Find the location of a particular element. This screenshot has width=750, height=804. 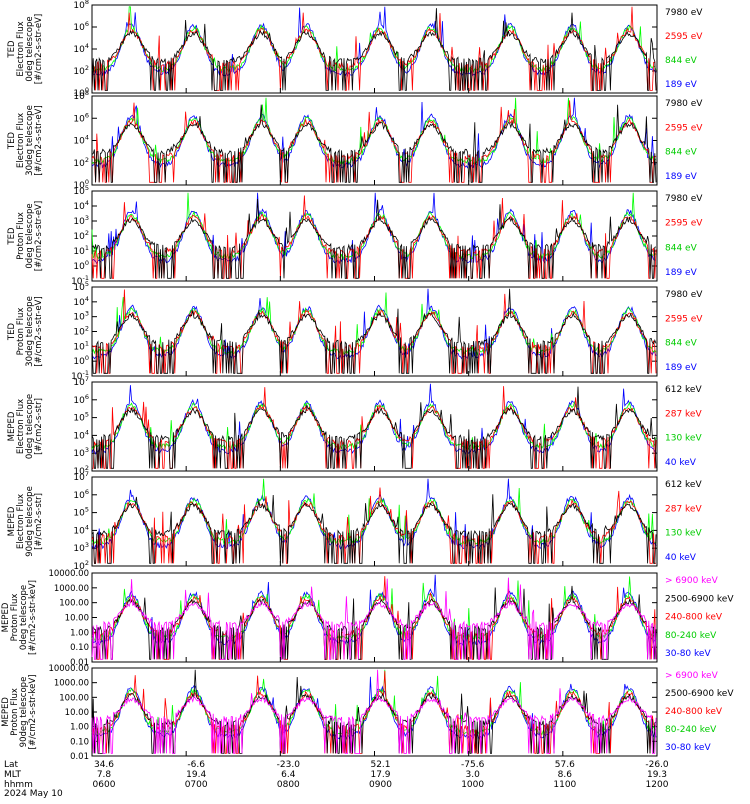

x-tick-label-hhmm: 0800 is located at coordinates (288, 785).